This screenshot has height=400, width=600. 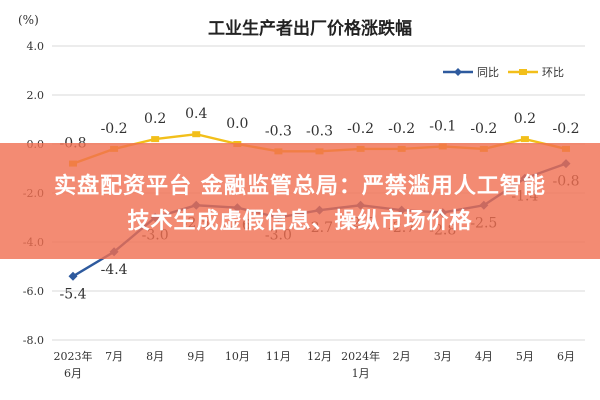 What do you see at coordinates (300, 221) in the screenshot?
I see `banner-headline-line2: 技术生成虚假信息、操纵市场价格` at bounding box center [300, 221].